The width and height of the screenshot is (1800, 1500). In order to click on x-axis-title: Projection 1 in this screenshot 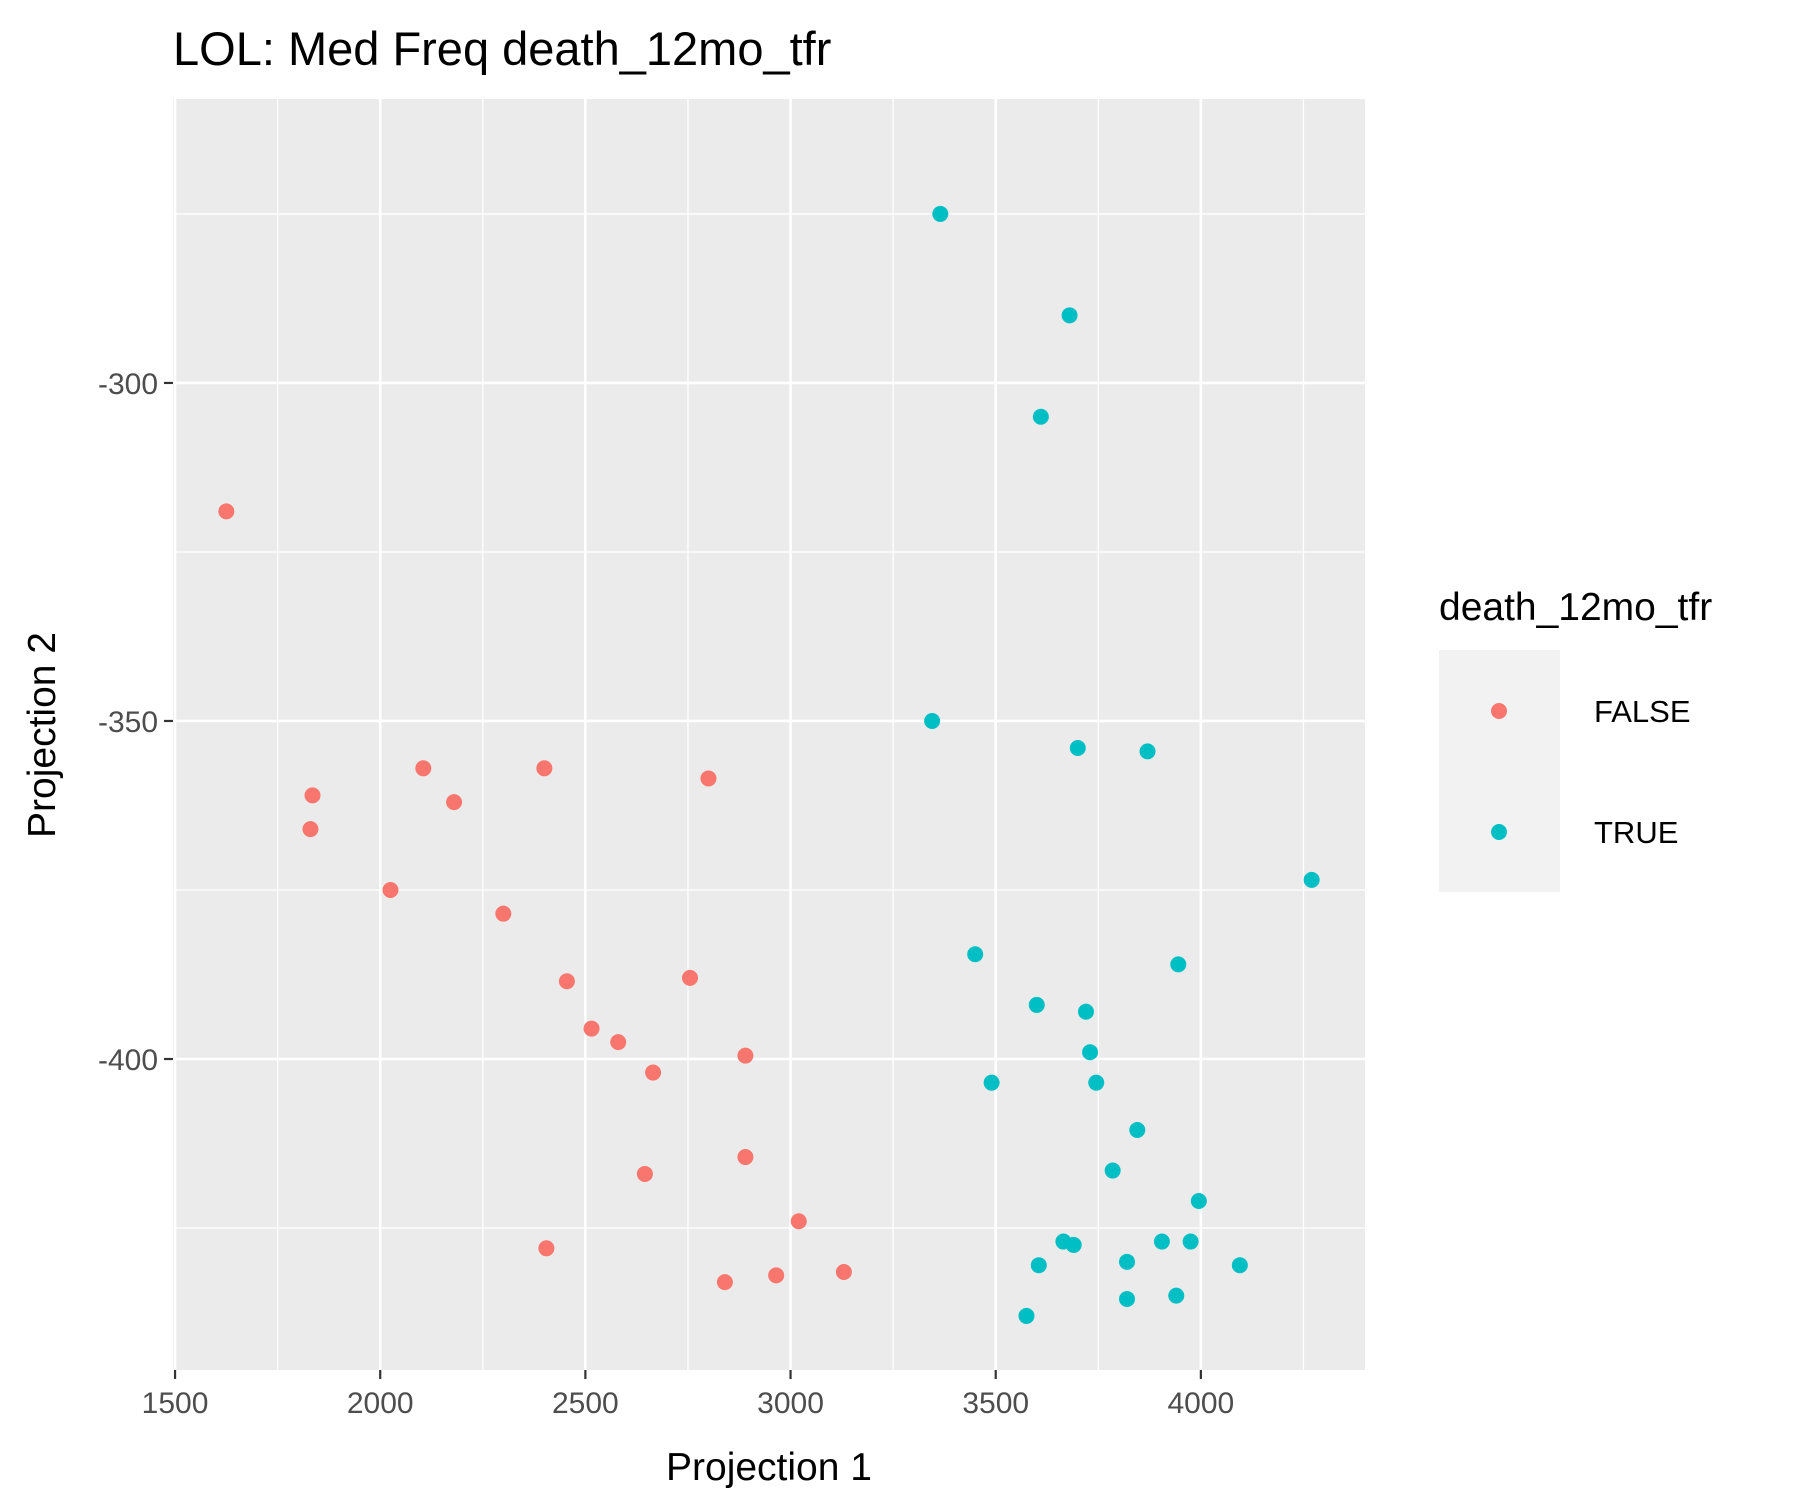, I will do `click(769, 1467)`.